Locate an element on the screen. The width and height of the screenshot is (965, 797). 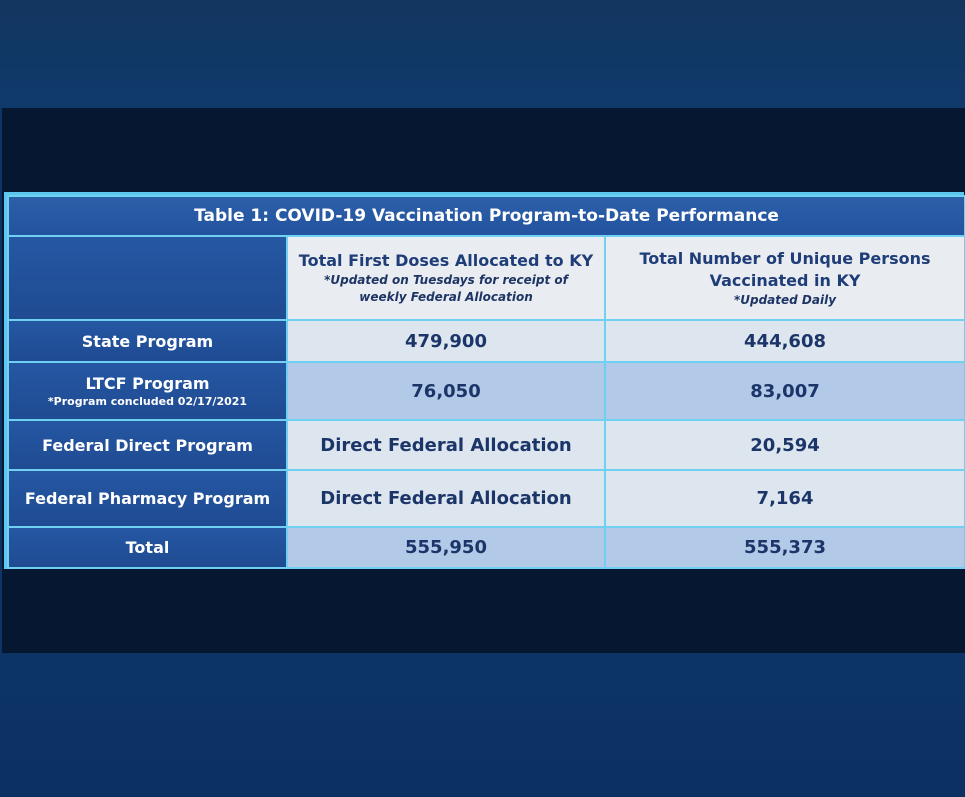
table-row: State Program 479,900 444,608 is located at coordinates (486, 341).